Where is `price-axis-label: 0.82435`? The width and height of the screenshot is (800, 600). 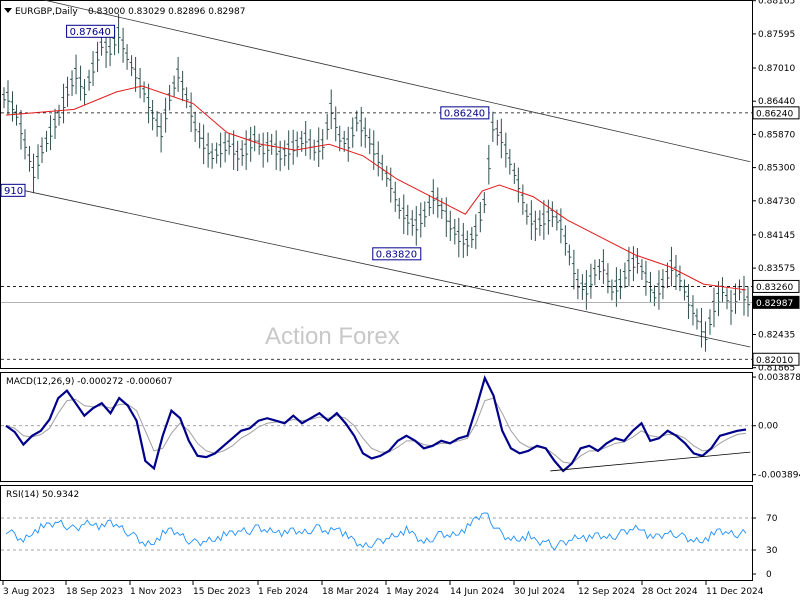
price-axis-label: 0.82435 is located at coordinates (776, 336).